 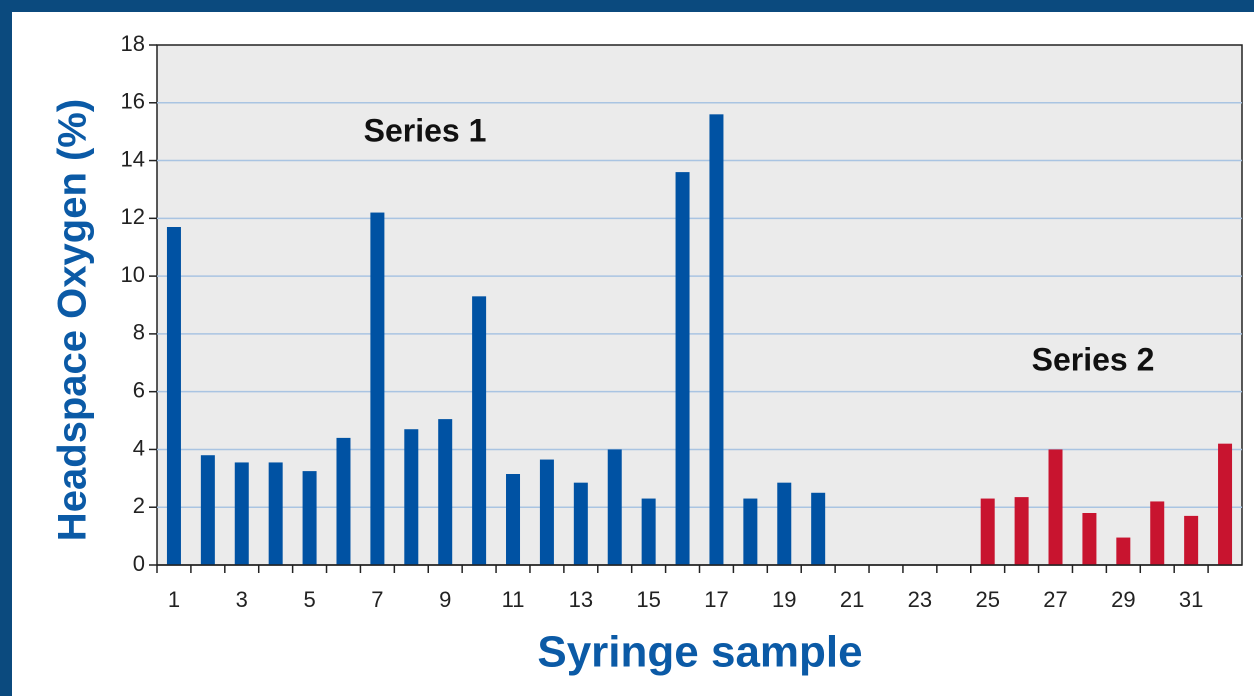 What do you see at coordinates (133, 158) in the screenshot?
I see `y-tick-label: 14` at bounding box center [133, 158].